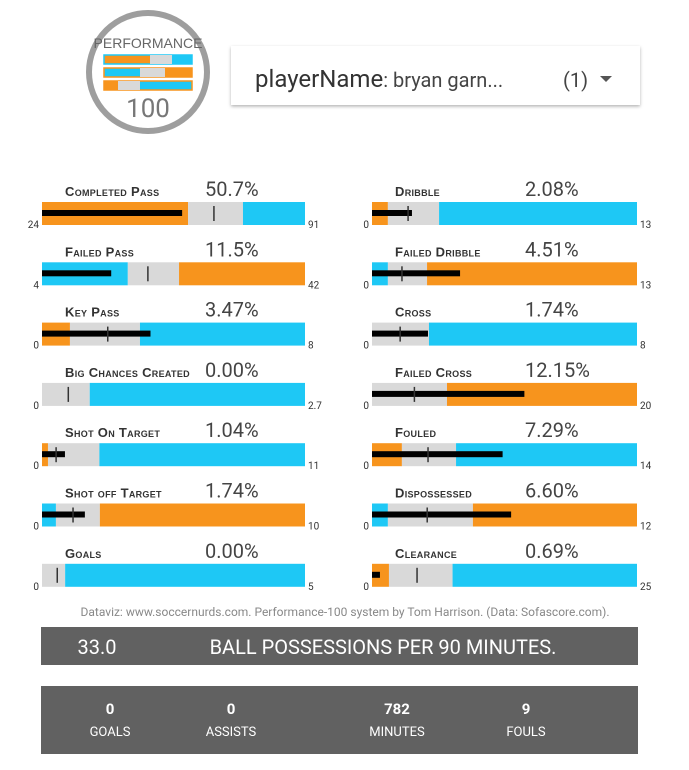 The image size is (689, 770). I want to click on logo-number: 100, so click(148, 109).